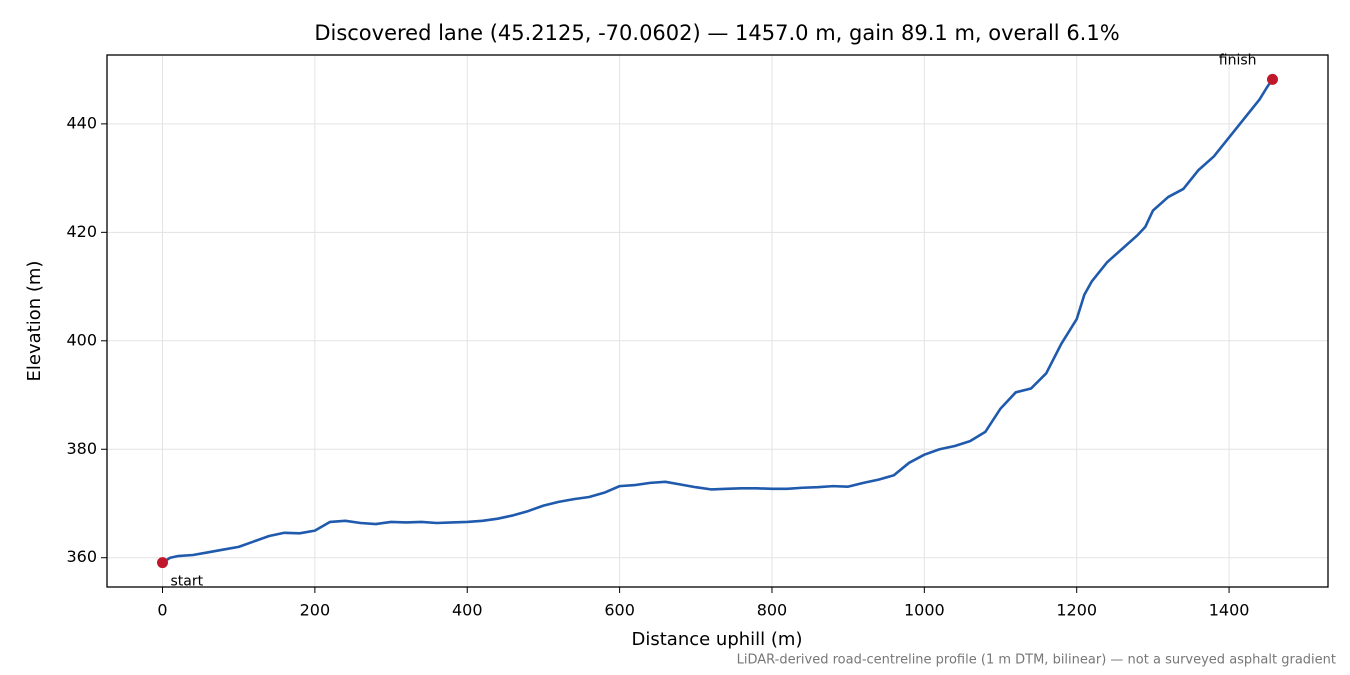  Describe the element at coordinates (619, 610) in the screenshot. I see `x-tick-label: 600` at that location.